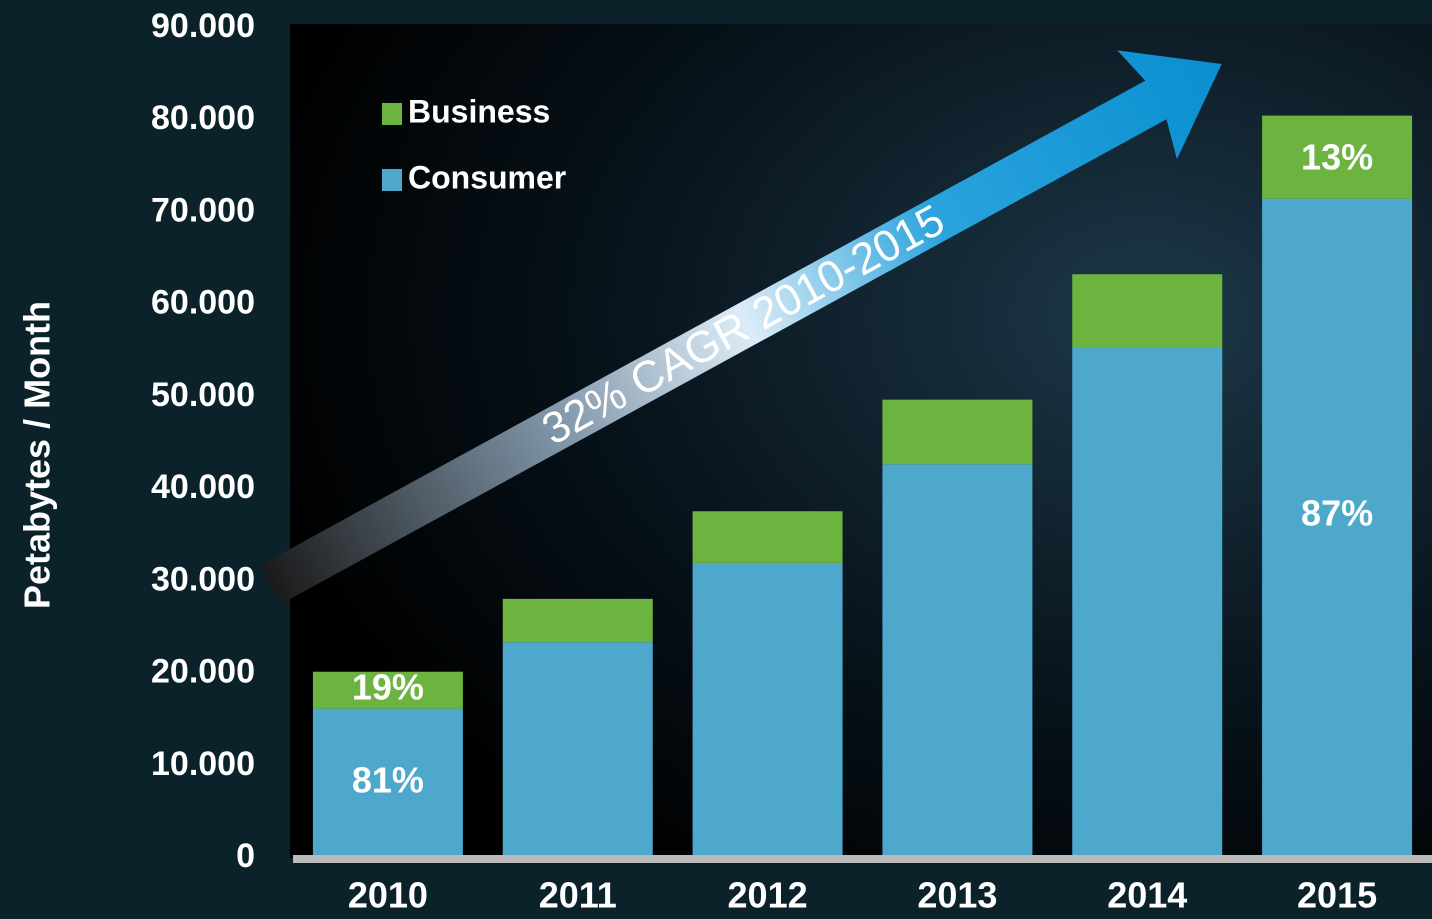 The height and width of the screenshot is (919, 1432). What do you see at coordinates (388, 895) in the screenshot?
I see `x-tick-label: 2010` at bounding box center [388, 895].